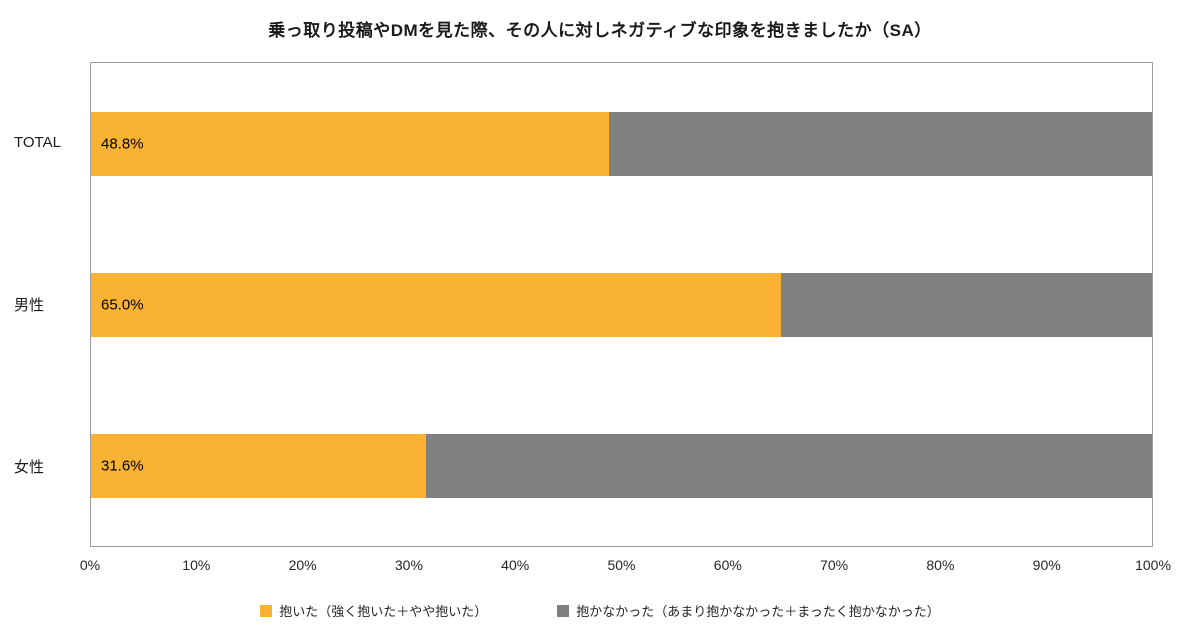 Image resolution: width=1200 pixels, height=630 pixels. Describe the element at coordinates (600, 30) in the screenshot. I see `chart-title: 乗っ取り投稿やDMを見た際、その人に対しネガティブな印象を抱きましたか（SA）` at that location.